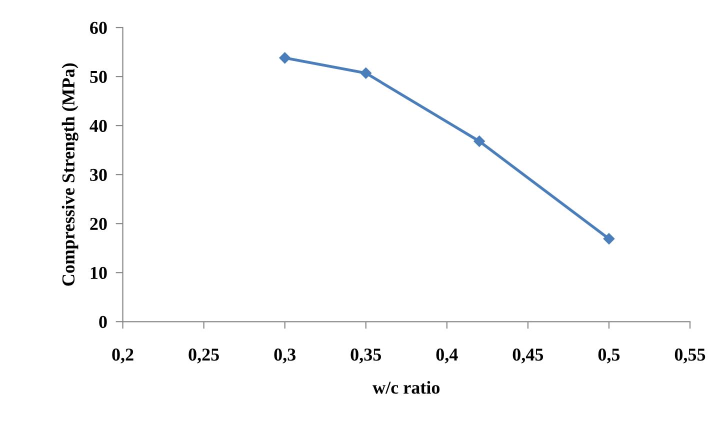 Image resolution: width=718 pixels, height=437 pixels. What do you see at coordinates (98, 126) in the screenshot?
I see `y-tick-label: 40` at bounding box center [98, 126].